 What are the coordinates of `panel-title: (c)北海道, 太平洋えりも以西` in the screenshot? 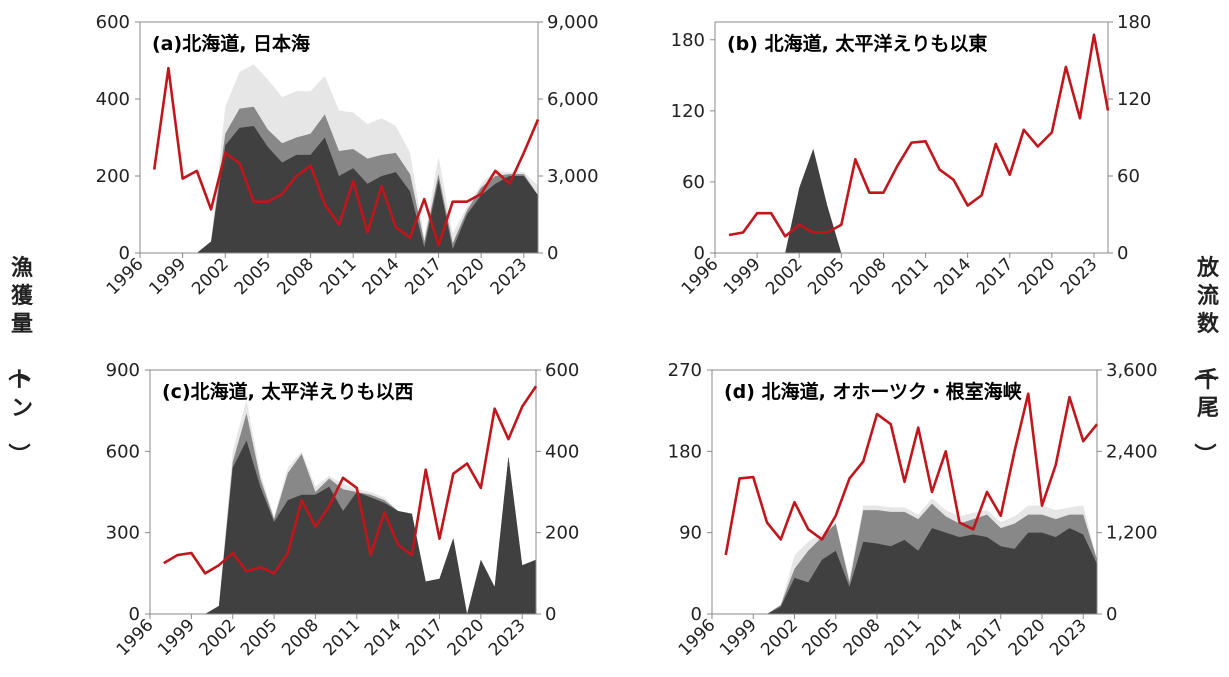 It's located at (287, 391).